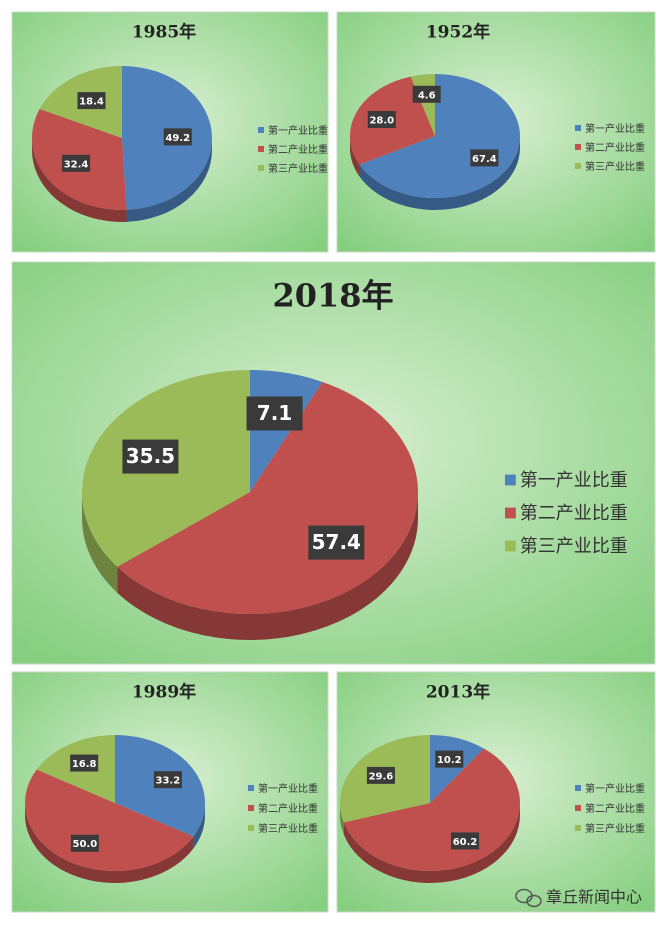  I want to click on value-label: 60.2, so click(465, 842).